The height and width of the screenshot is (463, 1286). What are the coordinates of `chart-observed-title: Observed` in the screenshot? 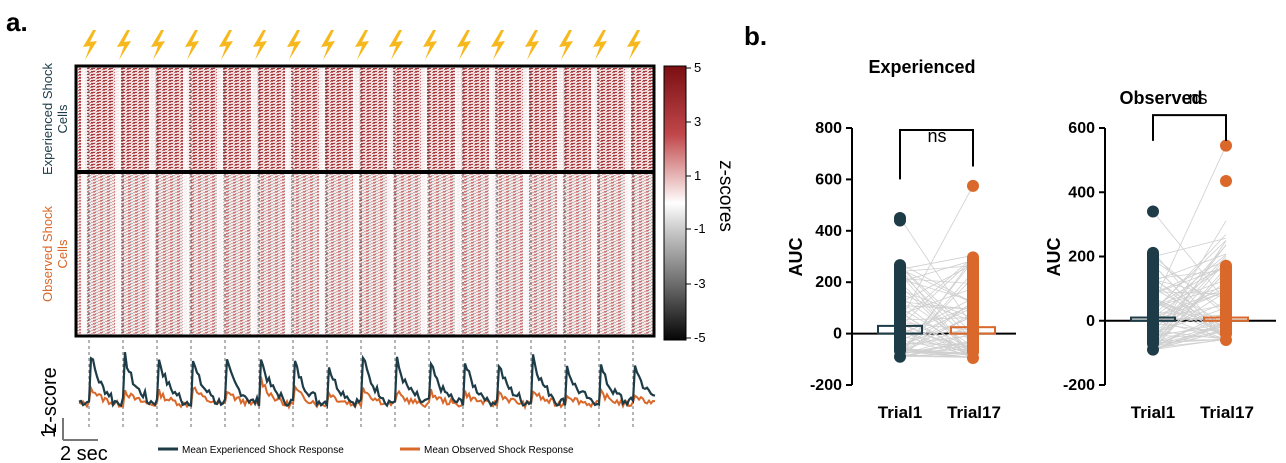 It's located at (1160, 98).